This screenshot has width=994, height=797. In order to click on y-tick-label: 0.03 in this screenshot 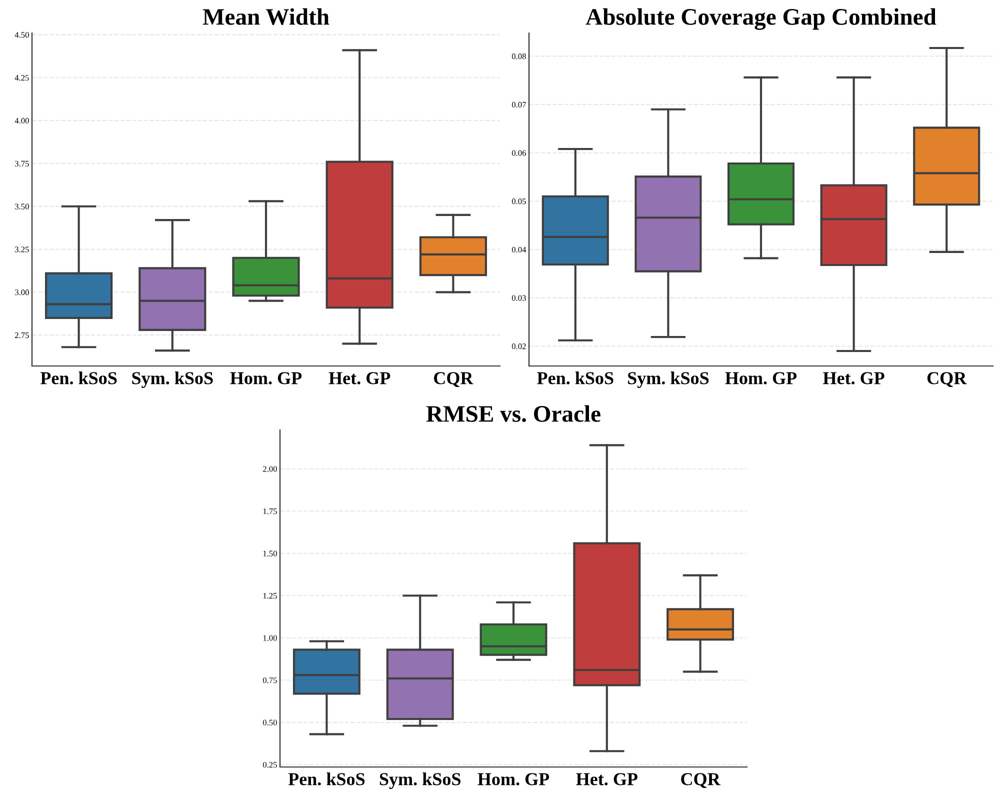, I will do `click(519, 298)`.